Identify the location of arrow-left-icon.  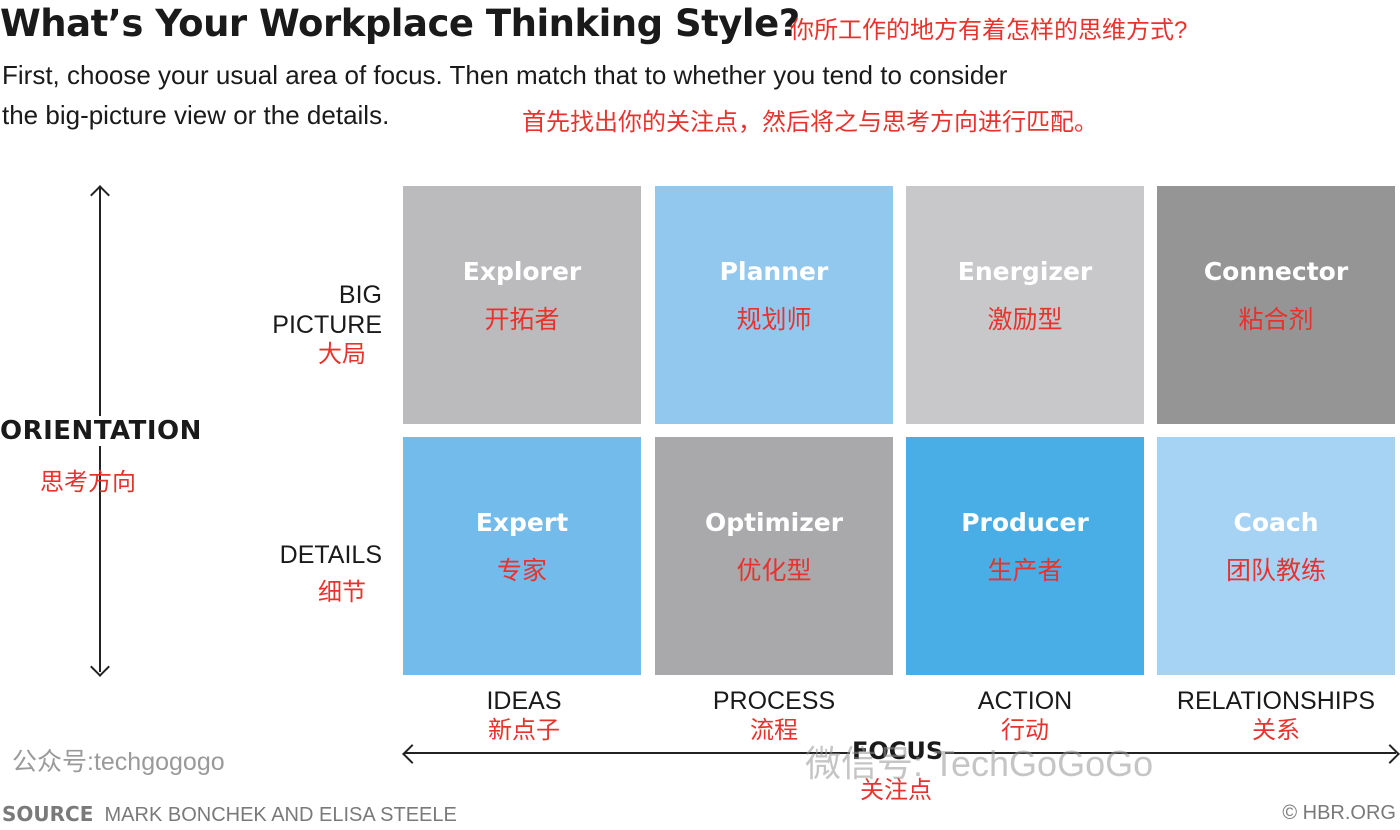
(412, 754).